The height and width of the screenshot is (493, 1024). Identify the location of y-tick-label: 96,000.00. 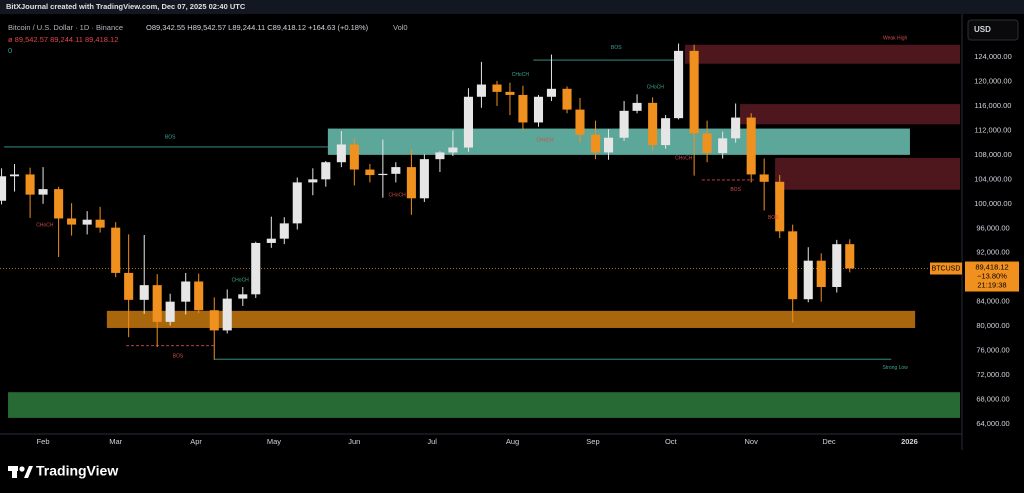
(992, 227).